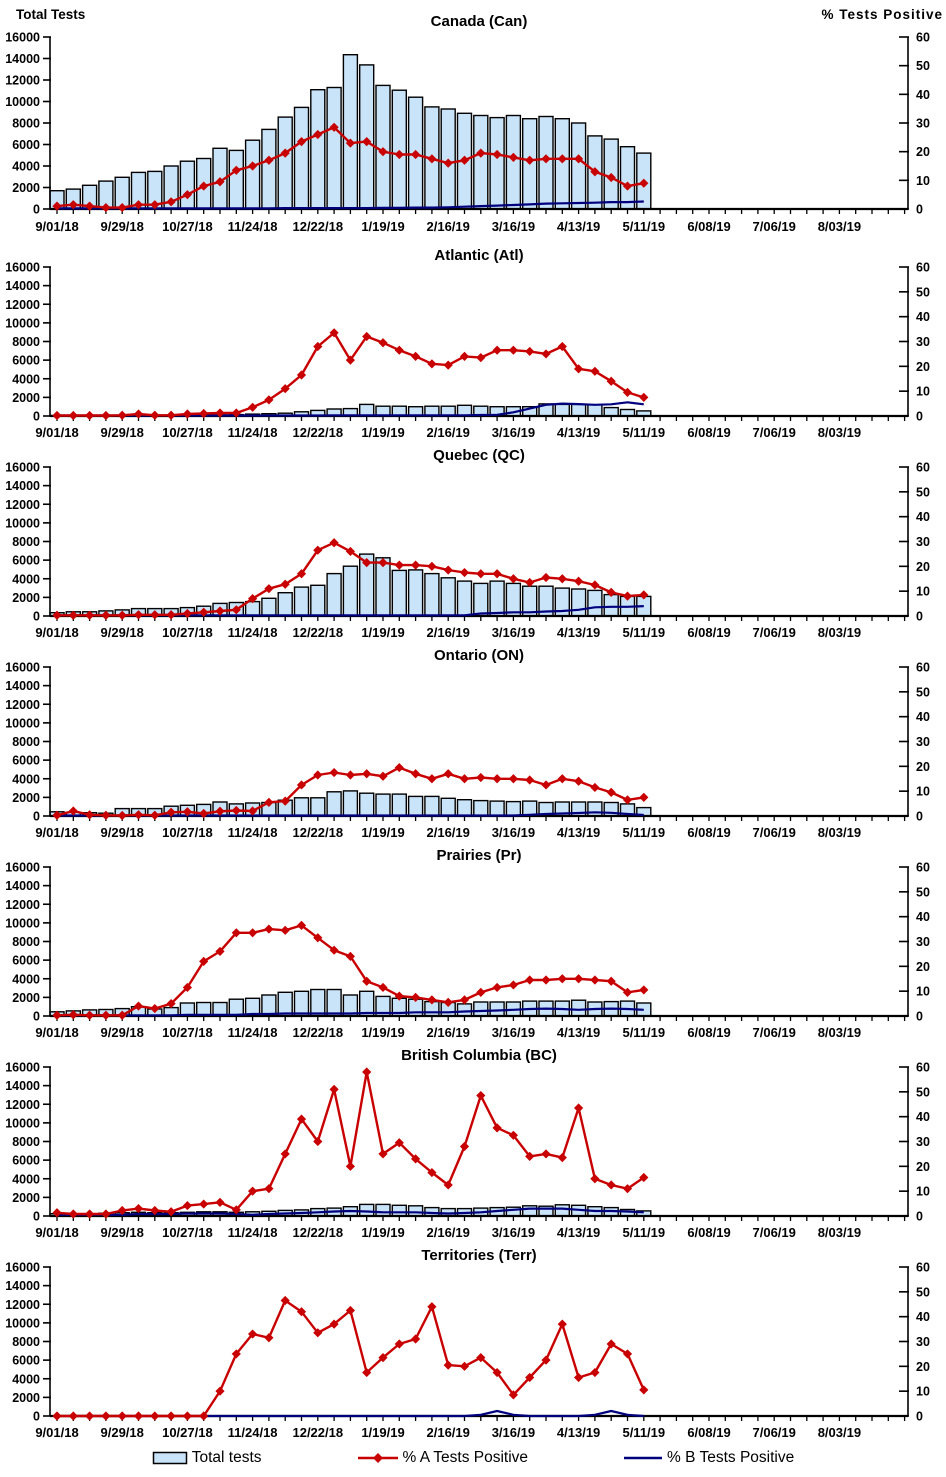 Image resolution: width=946 pixels, height=1477 pixels. Describe the element at coordinates (643, 1458) in the screenshot. I see `pct-b-line-swatch-icon` at that location.